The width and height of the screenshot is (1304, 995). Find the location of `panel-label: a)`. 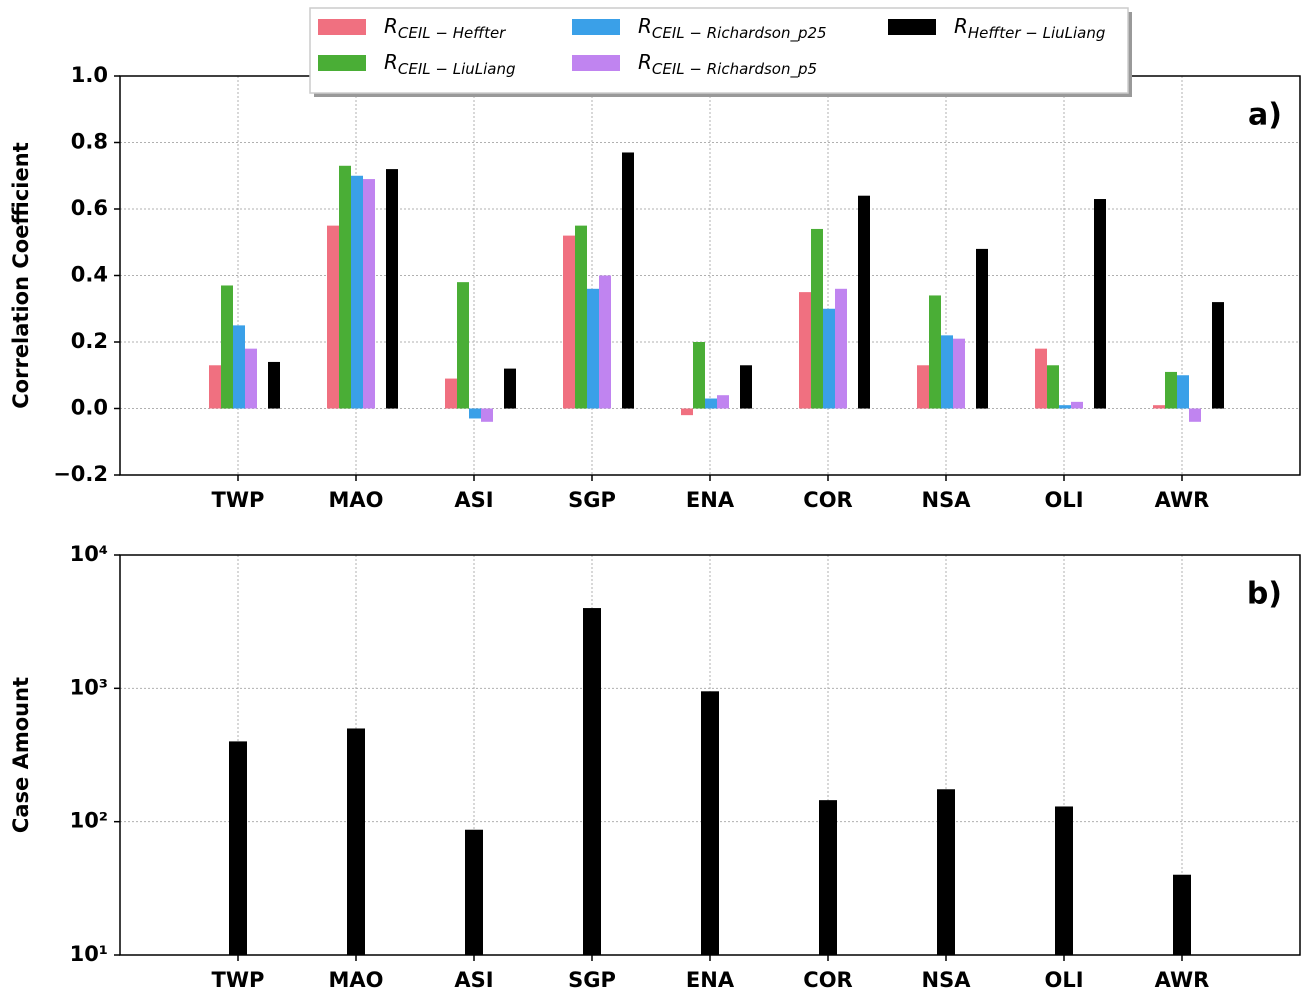

panel-label: a) is located at coordinates (1265, 115).